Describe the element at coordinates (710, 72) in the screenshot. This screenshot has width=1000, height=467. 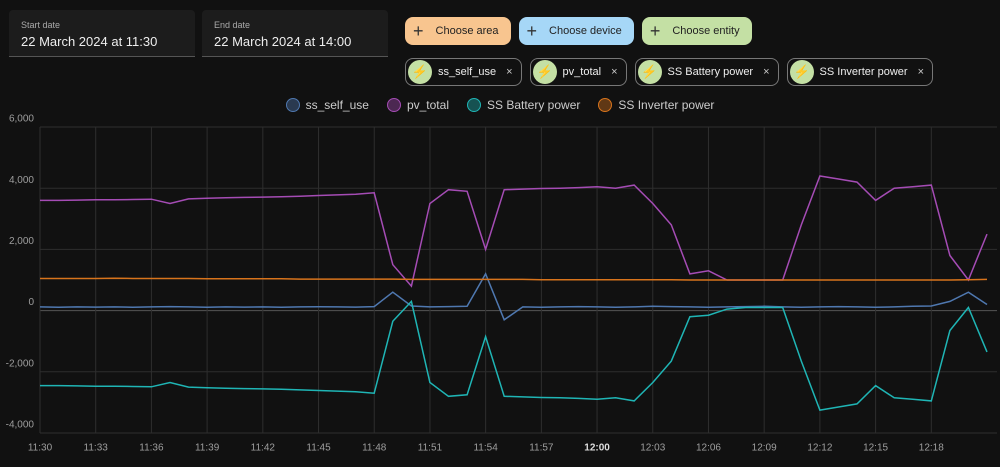
I see `label: SS Battery power` at that location.